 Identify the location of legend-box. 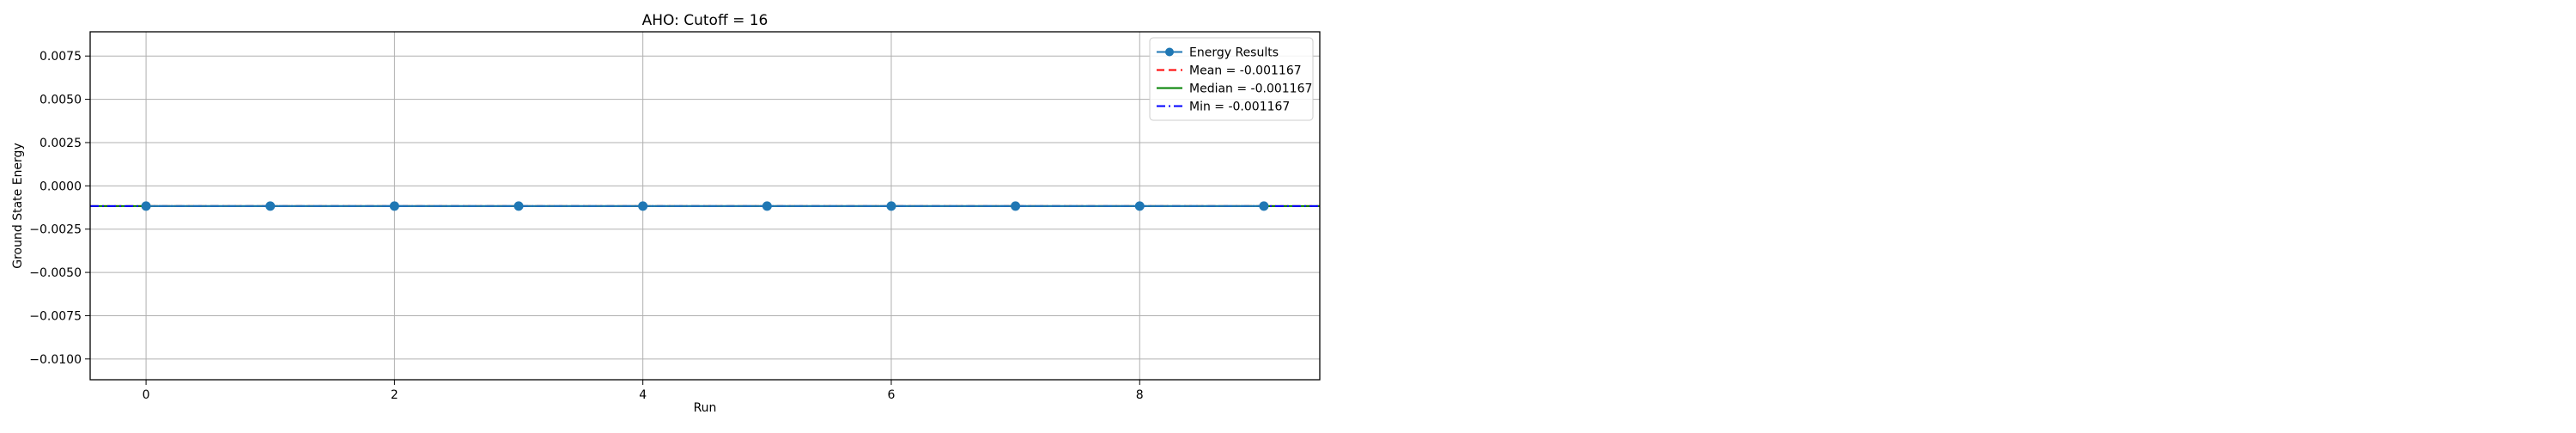
(1232, 79).